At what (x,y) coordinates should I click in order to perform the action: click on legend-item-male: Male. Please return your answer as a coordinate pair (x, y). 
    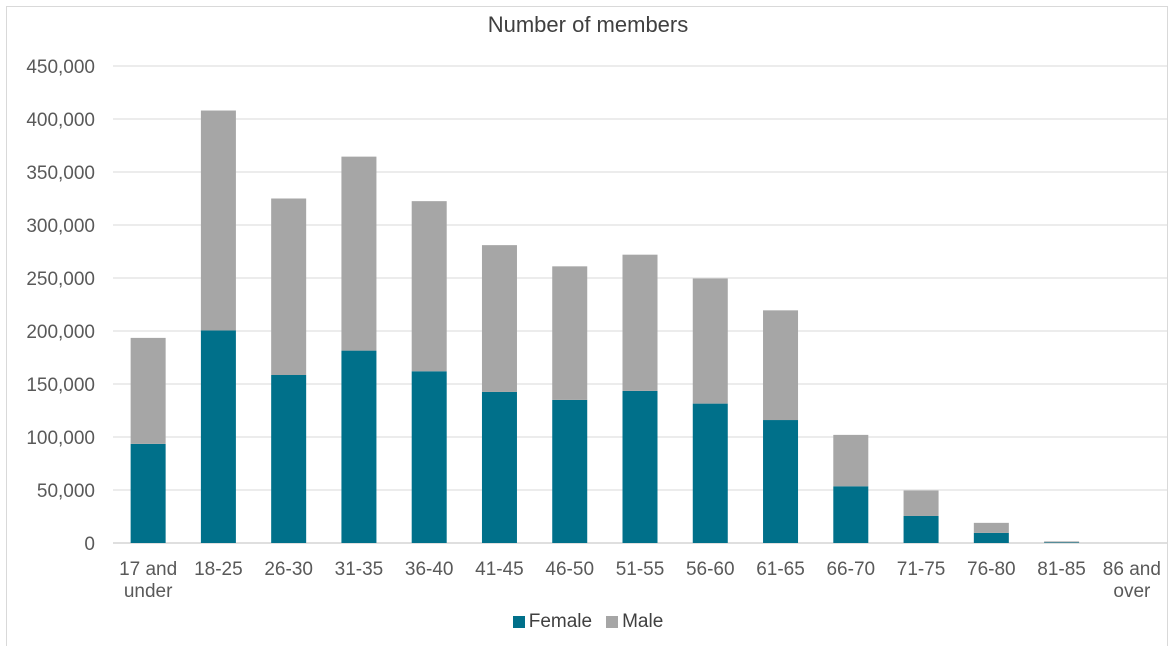
    Looking at the image, I should click on (634, 622).